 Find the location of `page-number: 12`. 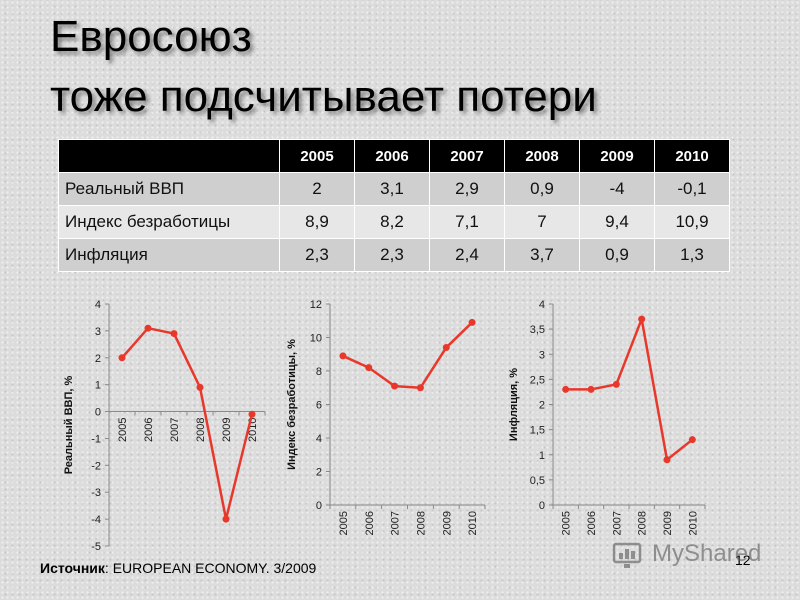

page-number: 12 is located at coordinates (743, 560).